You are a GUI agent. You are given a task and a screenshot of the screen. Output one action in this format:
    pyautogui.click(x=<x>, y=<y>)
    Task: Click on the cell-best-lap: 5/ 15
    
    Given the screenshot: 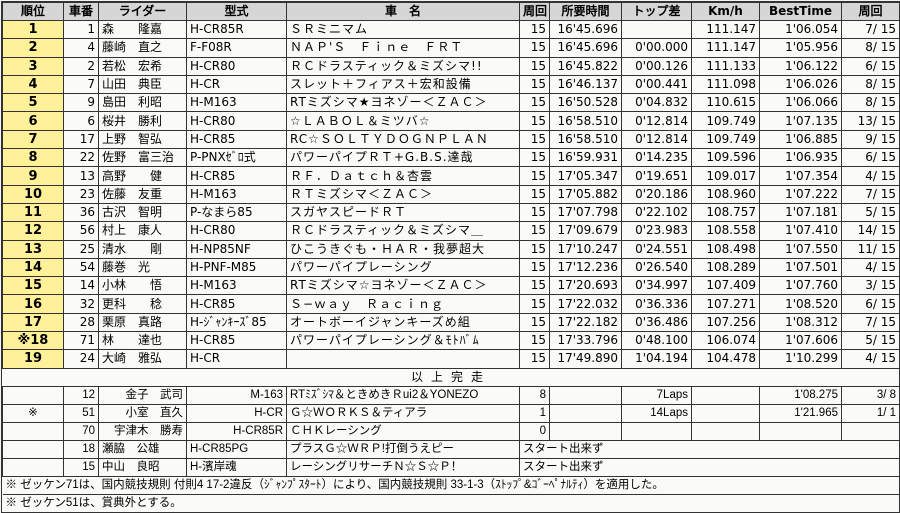 What is the action you would take?
    pyautogui.click(x=870, y=341)
    